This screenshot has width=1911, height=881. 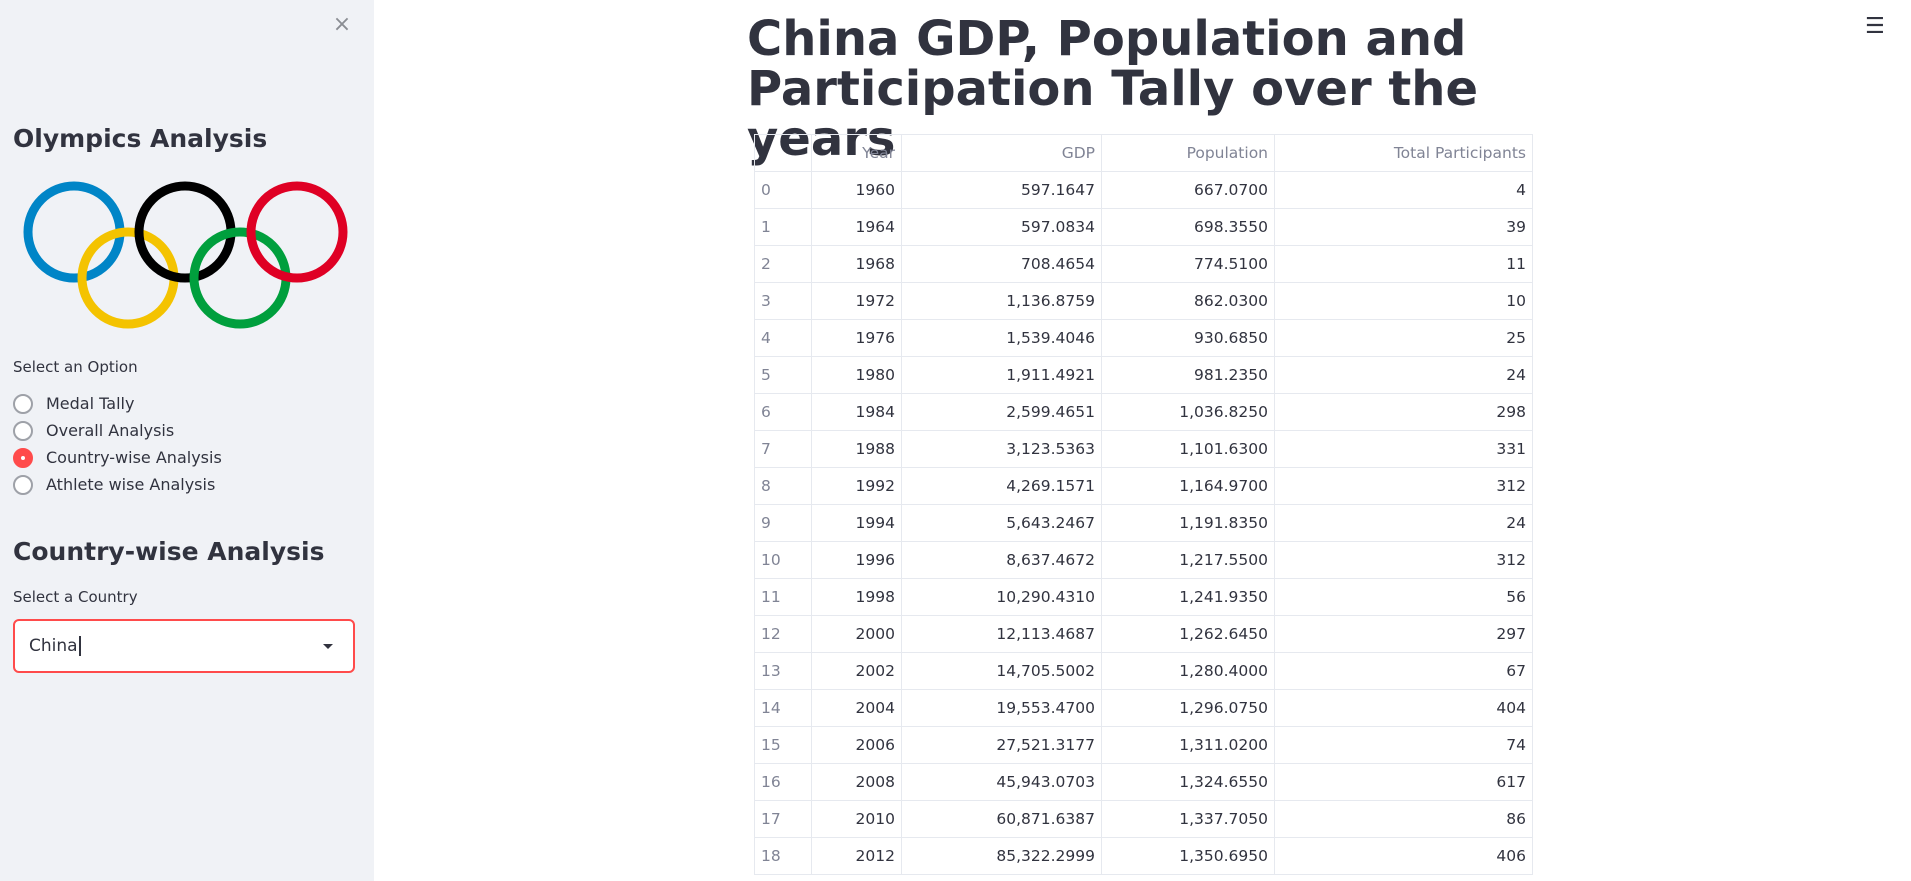 What do you see at coordinates (783, 227) in the screenshot?
I see `row-index-cell: 1` at bounding box center [783, 227].